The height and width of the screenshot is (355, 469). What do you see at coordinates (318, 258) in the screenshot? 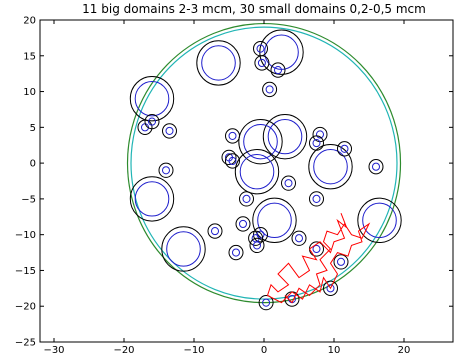
I see `random-walk-path` at bounding box center [318, 258].